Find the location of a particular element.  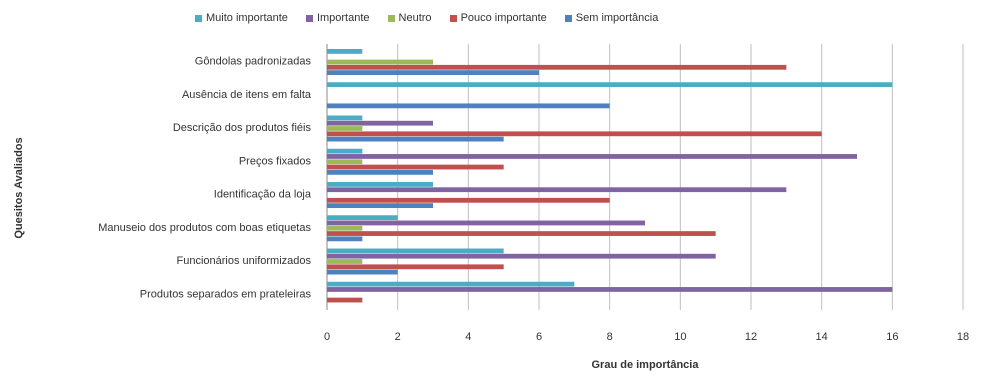

x-axis-title: Grau de importância is located at coordinates (646, 365).